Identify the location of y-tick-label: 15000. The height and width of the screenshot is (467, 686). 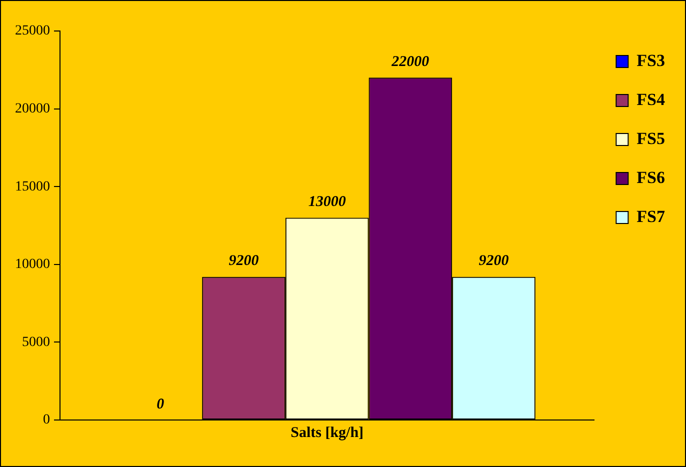
(32, 186).